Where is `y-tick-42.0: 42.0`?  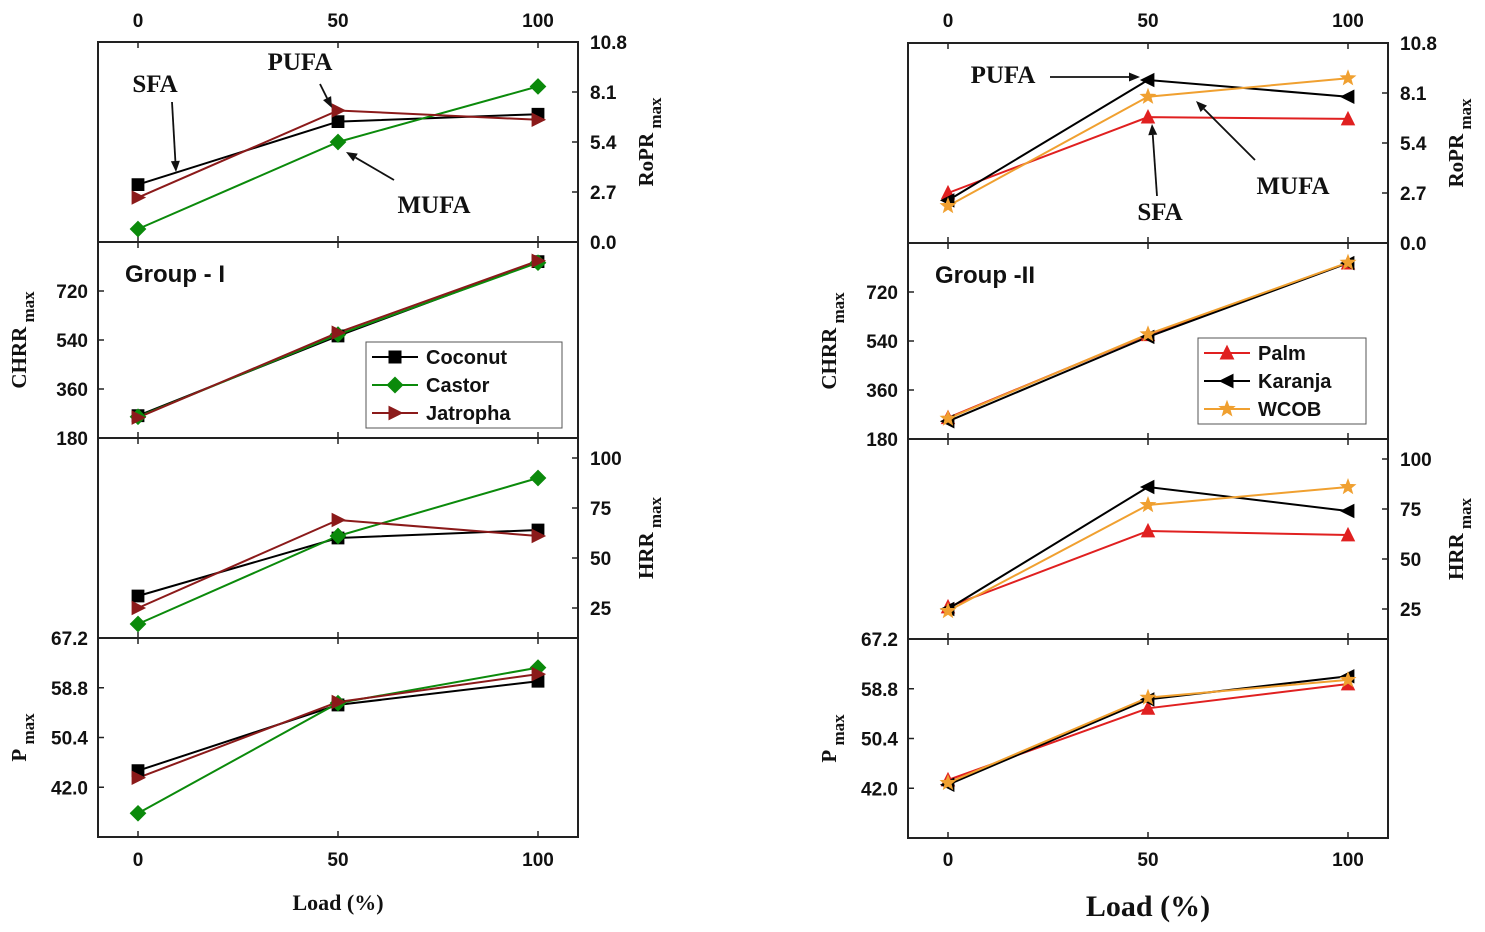 y-tick-42.0: 42.0 is located at coordinates (69, 788).